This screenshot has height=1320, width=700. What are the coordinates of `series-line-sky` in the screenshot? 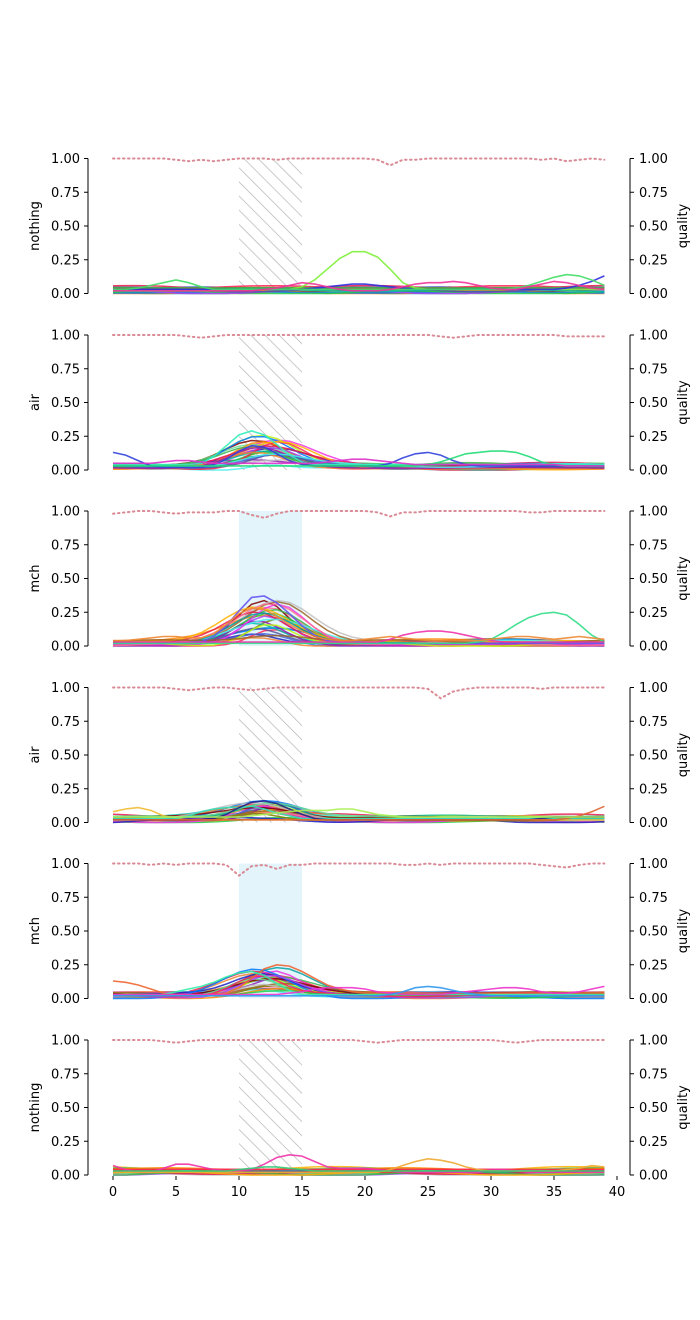 It's located at (359, 991).